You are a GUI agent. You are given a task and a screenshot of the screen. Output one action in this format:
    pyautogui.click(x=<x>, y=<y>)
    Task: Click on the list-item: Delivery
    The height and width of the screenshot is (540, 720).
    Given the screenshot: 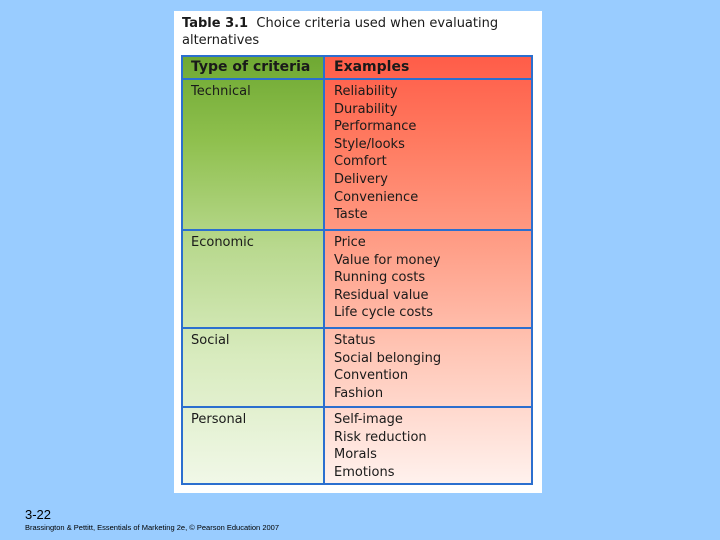 What is the action you would take?
    pyautogui.click(x=361, y=179)
    